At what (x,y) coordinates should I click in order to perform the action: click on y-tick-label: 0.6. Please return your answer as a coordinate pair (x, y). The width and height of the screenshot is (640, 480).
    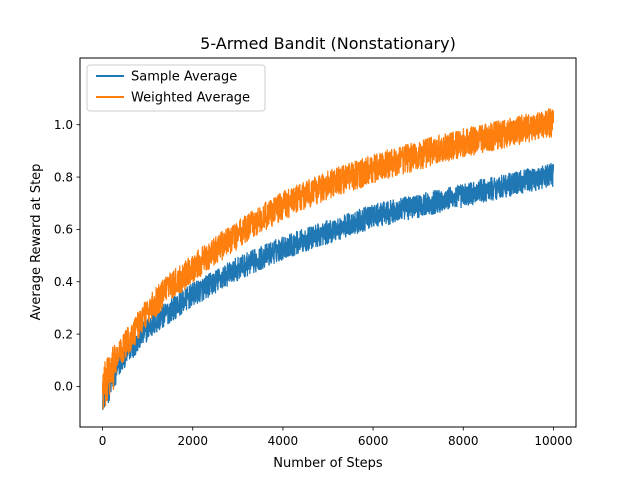
    Looking at the image, I should click on (63, 230).